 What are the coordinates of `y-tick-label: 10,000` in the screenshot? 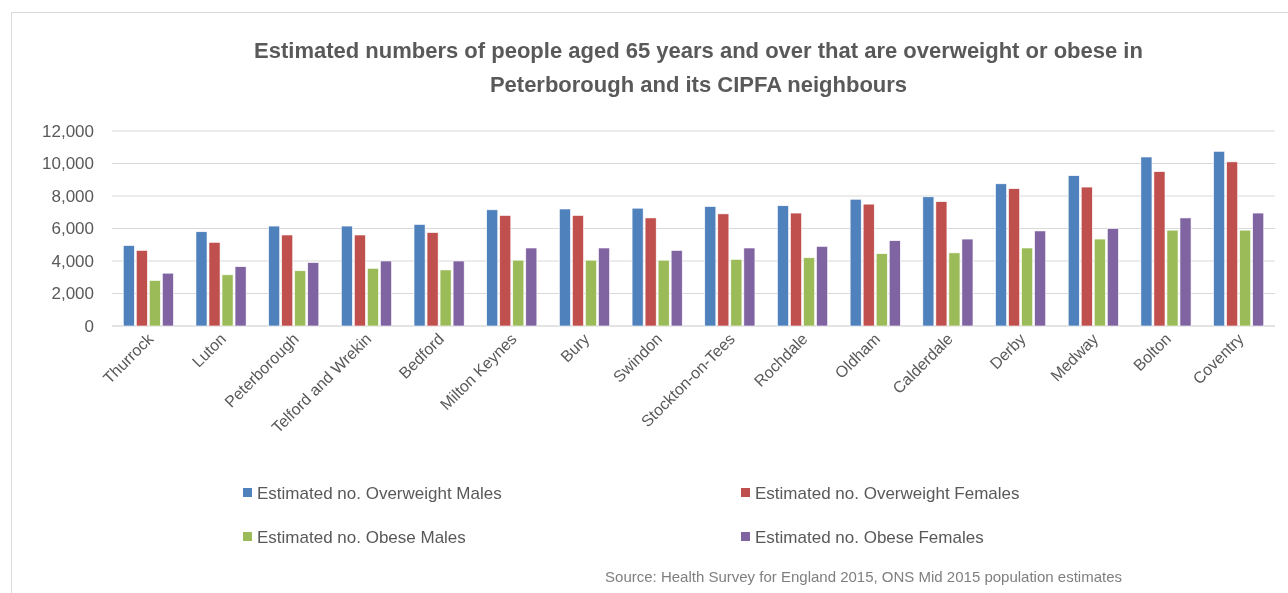 It's located at (68, 164).